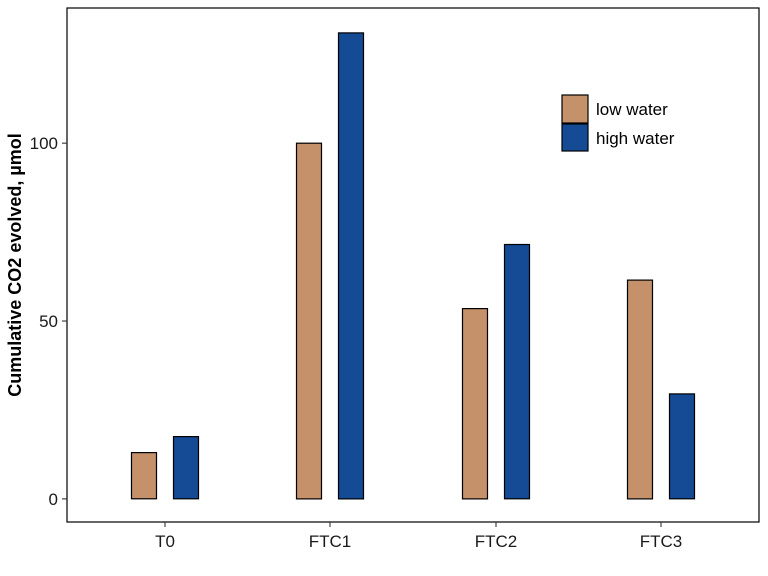 This screenshot has height=576, width=768. Describe the element at coordinates (330, 541) in the screenshot. I see `x-tick-label-ftc1: FTC1` at that location.